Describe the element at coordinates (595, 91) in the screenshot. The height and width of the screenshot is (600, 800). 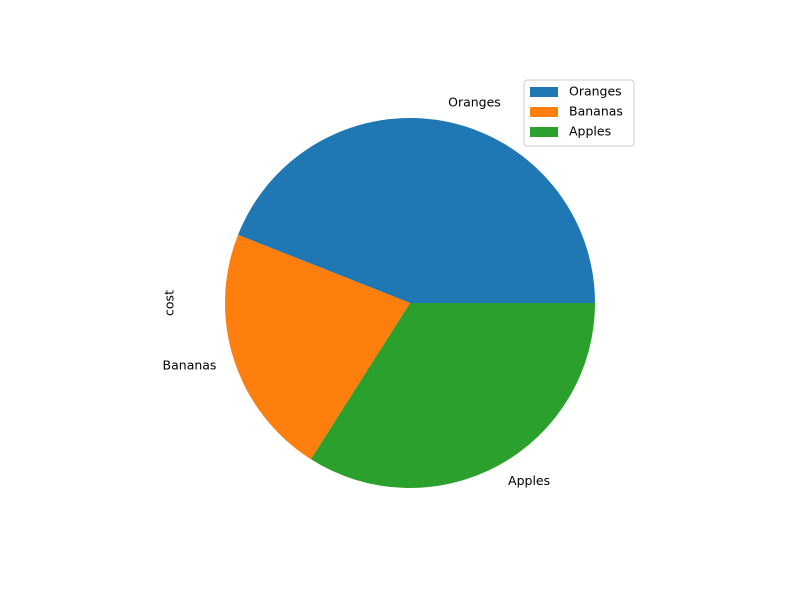
I see `legend-label-oranges: Oranges` at that location.